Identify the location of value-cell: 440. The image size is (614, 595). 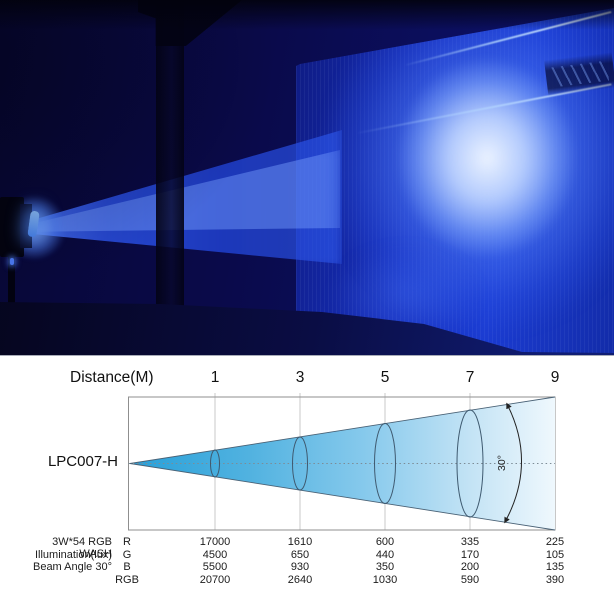
(385, 555).